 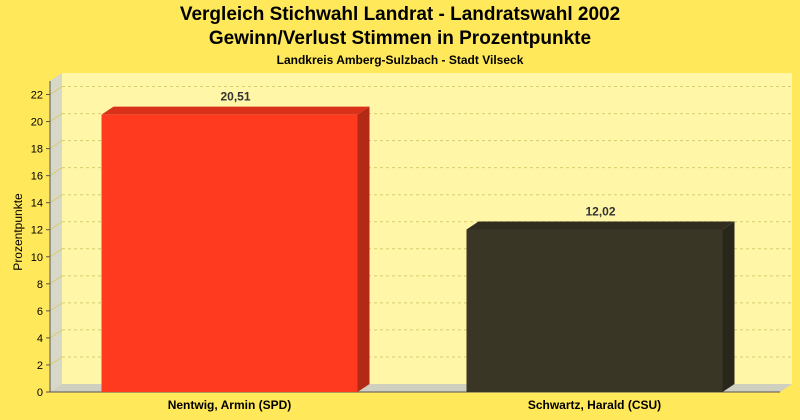 I want to click on y-tick-label: 0, so click(x=40, y=393).